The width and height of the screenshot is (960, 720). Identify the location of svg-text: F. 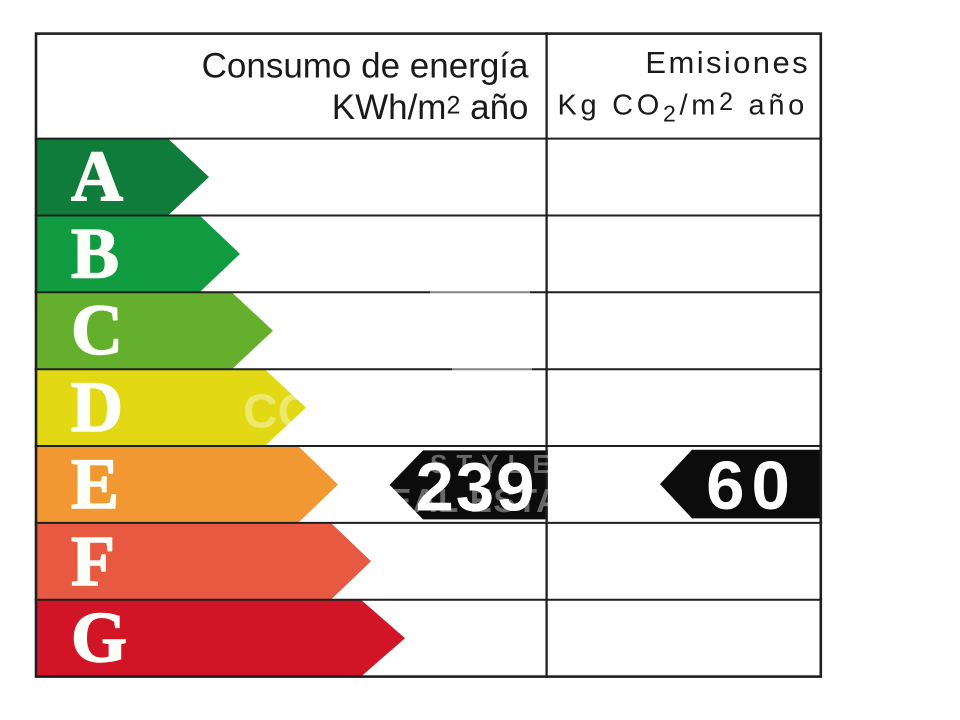
(93, 561).